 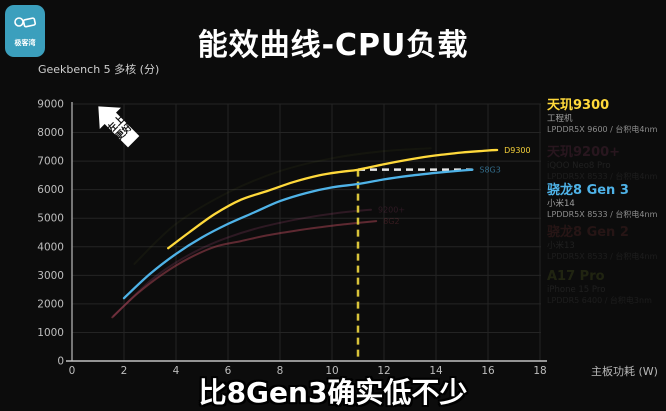 What do you see at coordinates (50, 333) in the screenshot?
I see `y-tick-label: 1000` at bounding box center [50, 333].